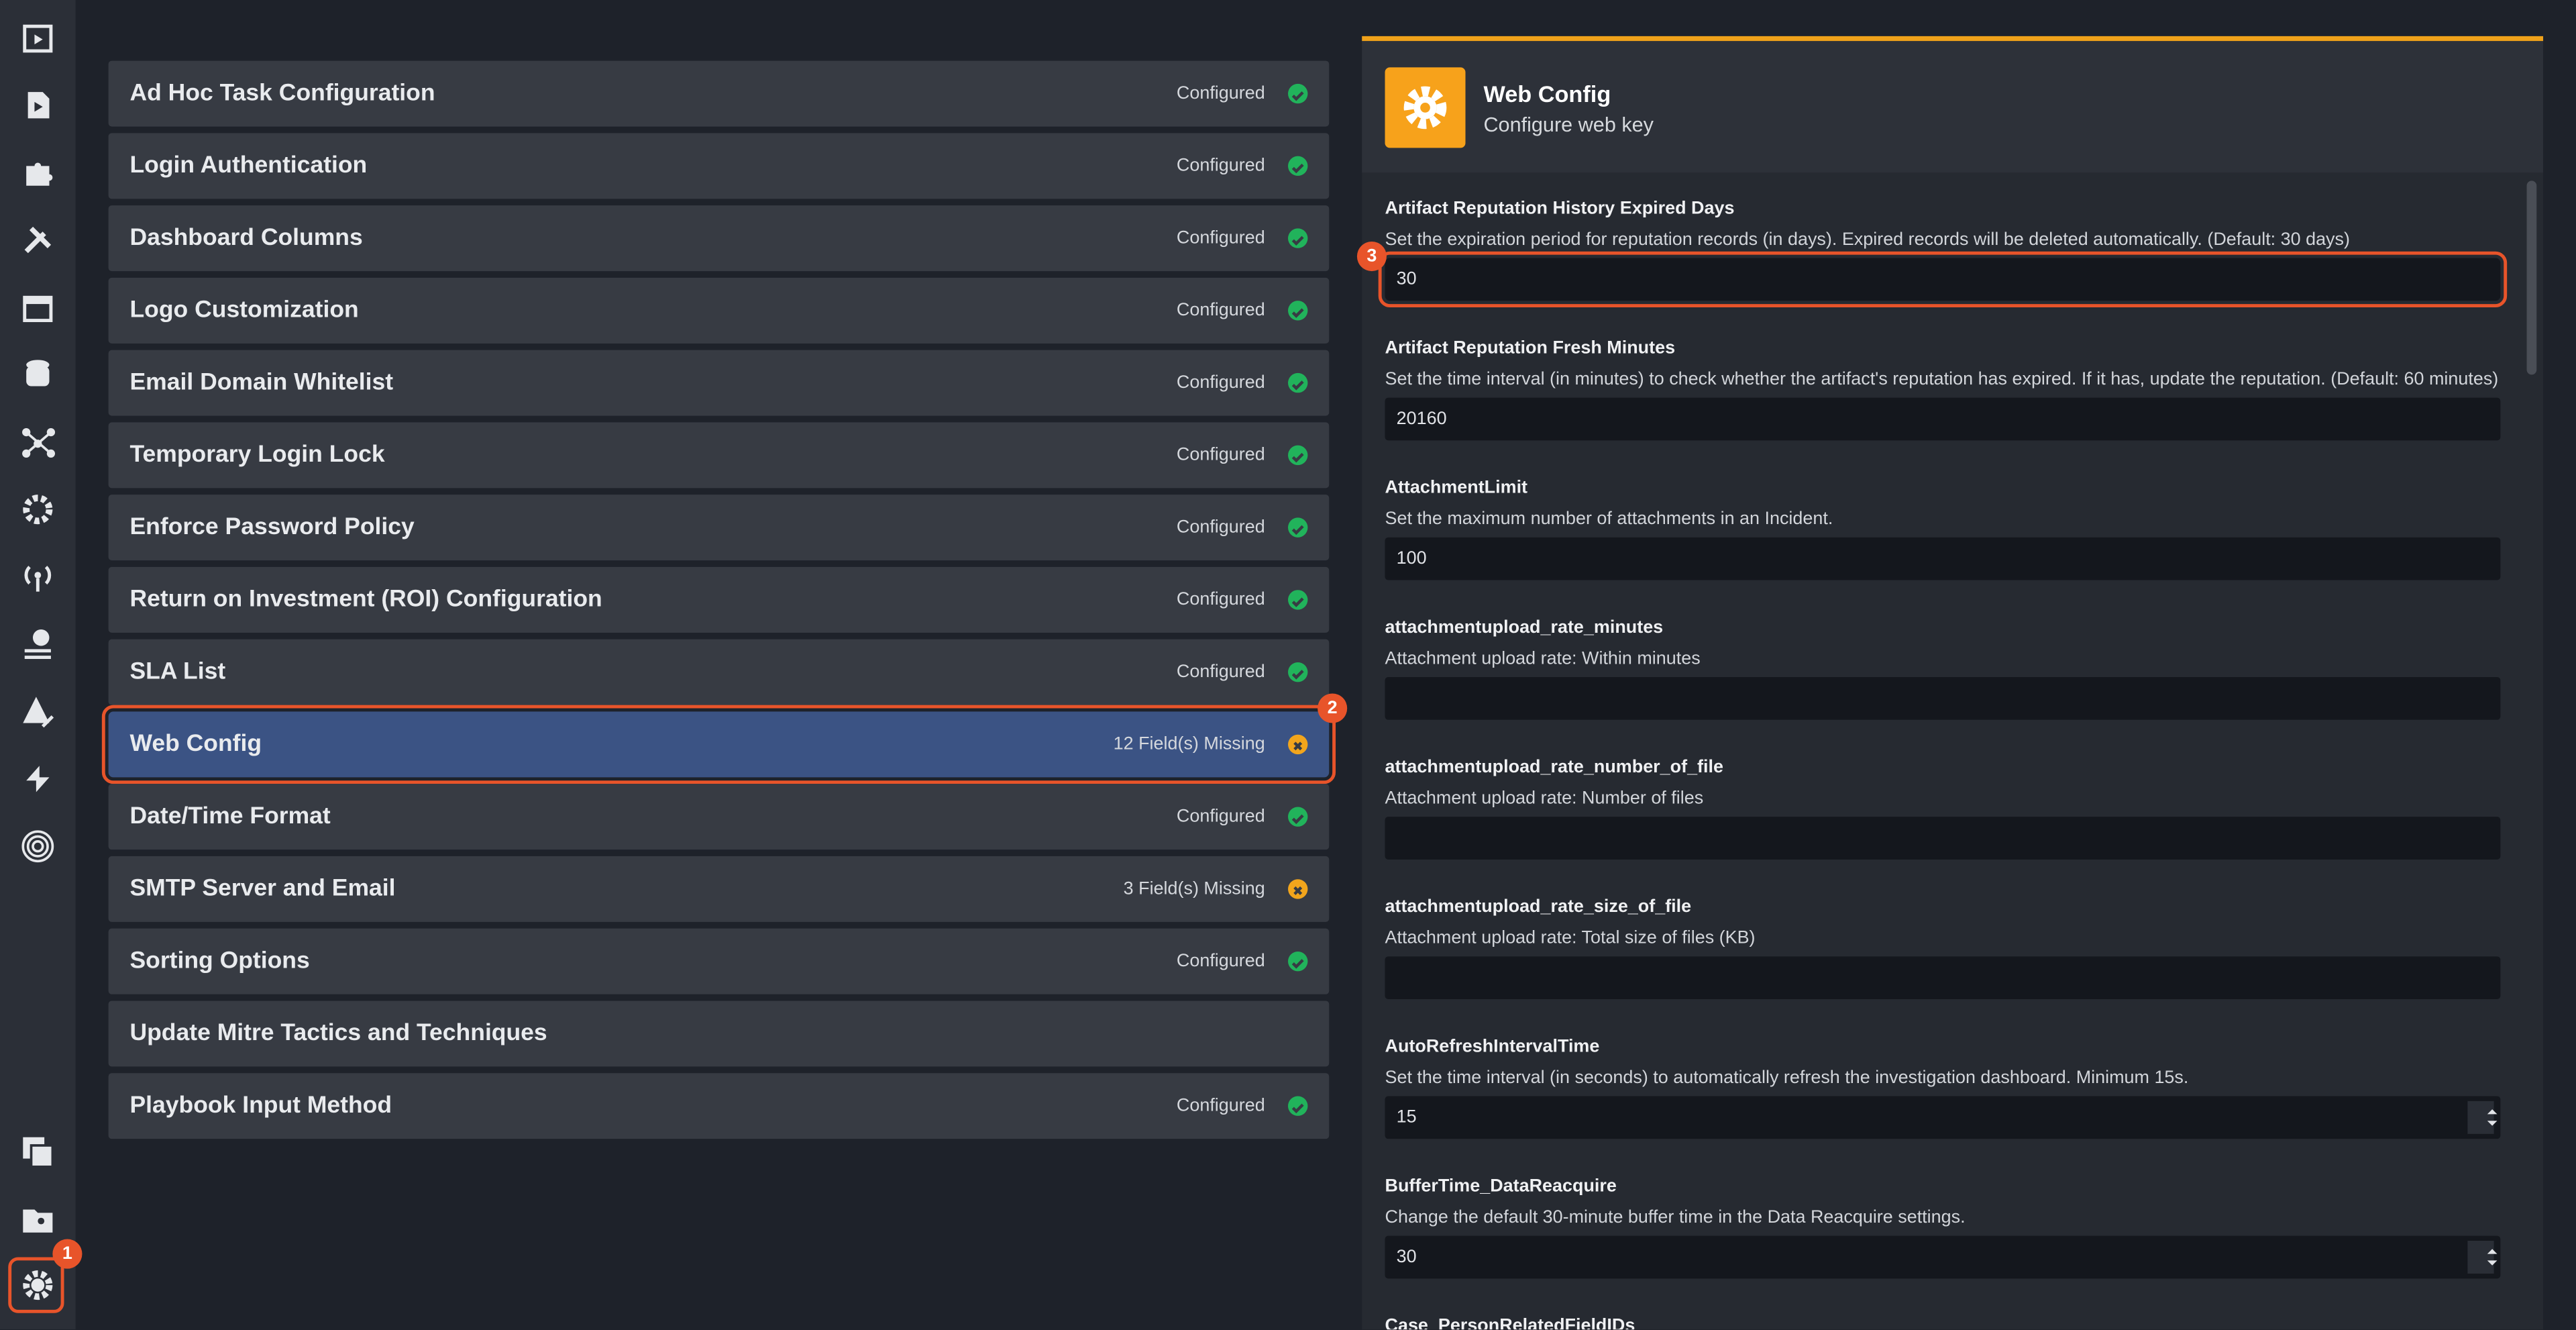 The image size is (2576, 1330). What do you see at coordinates (719, 310) in the screenshot?
I see `config-item: Logo Customization Configured` at bounding box center [719, 310].